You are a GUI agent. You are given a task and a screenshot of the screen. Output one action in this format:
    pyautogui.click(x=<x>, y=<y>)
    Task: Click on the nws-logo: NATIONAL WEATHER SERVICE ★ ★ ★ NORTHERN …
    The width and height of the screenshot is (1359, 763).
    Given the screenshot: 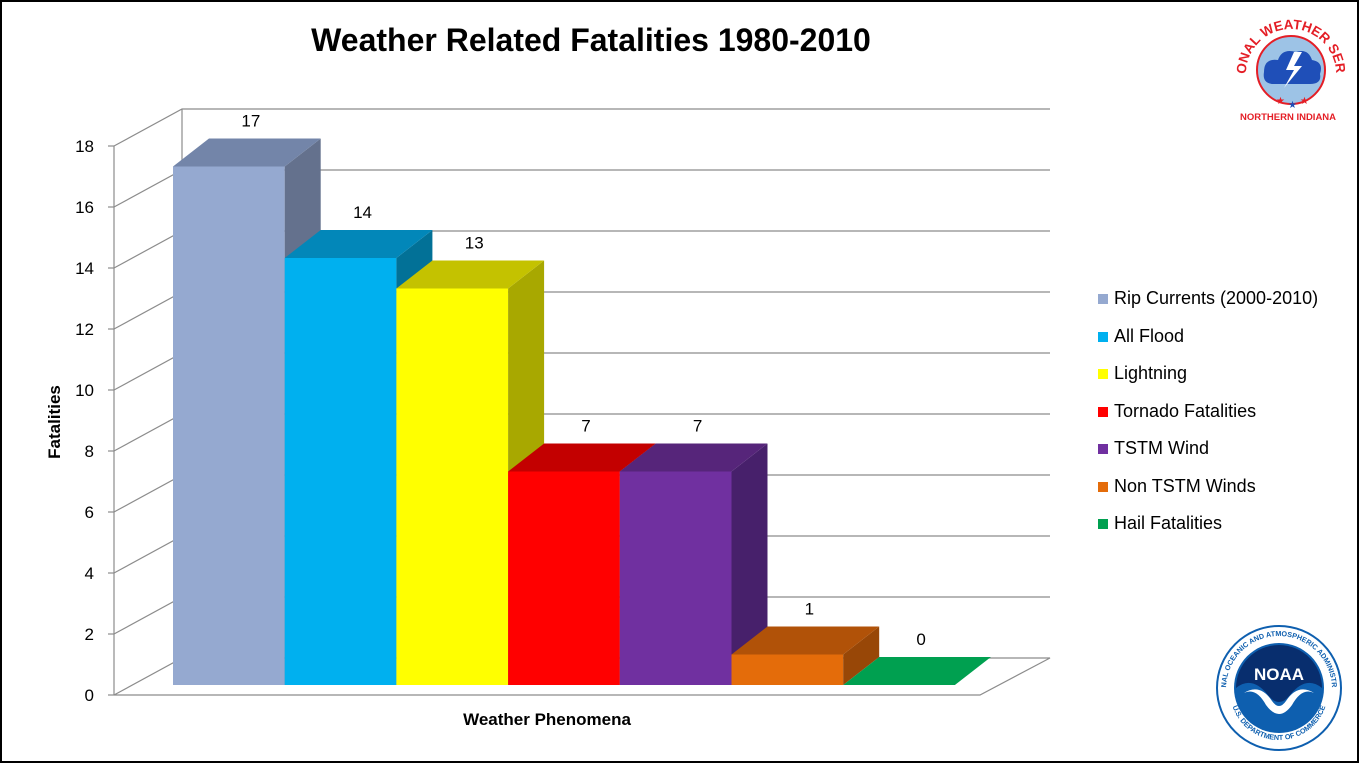 What is the action you would take?
    pyautogui.click(x=1286, y=62)
    